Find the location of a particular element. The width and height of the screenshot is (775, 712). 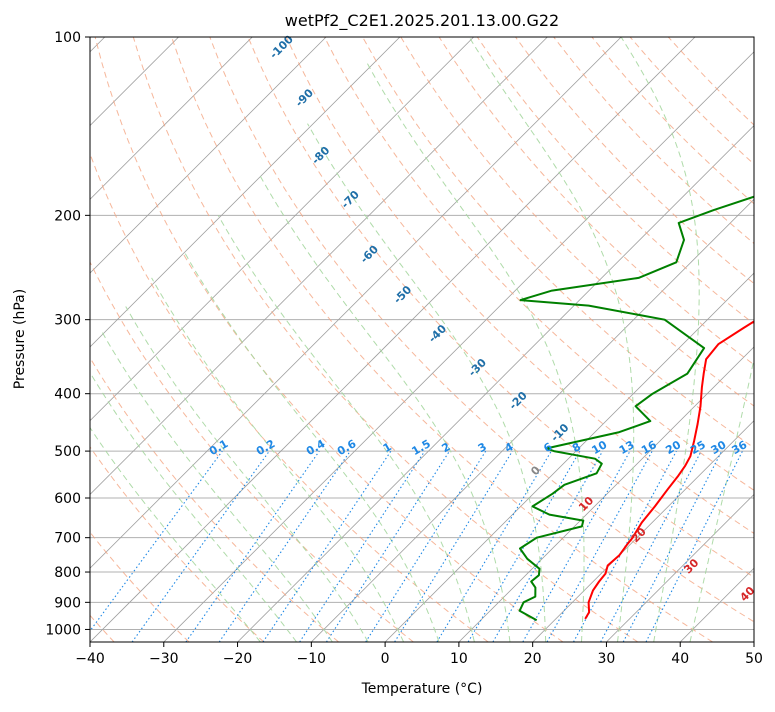

x-tick-label: 20 is located at coordinates (533, 659).